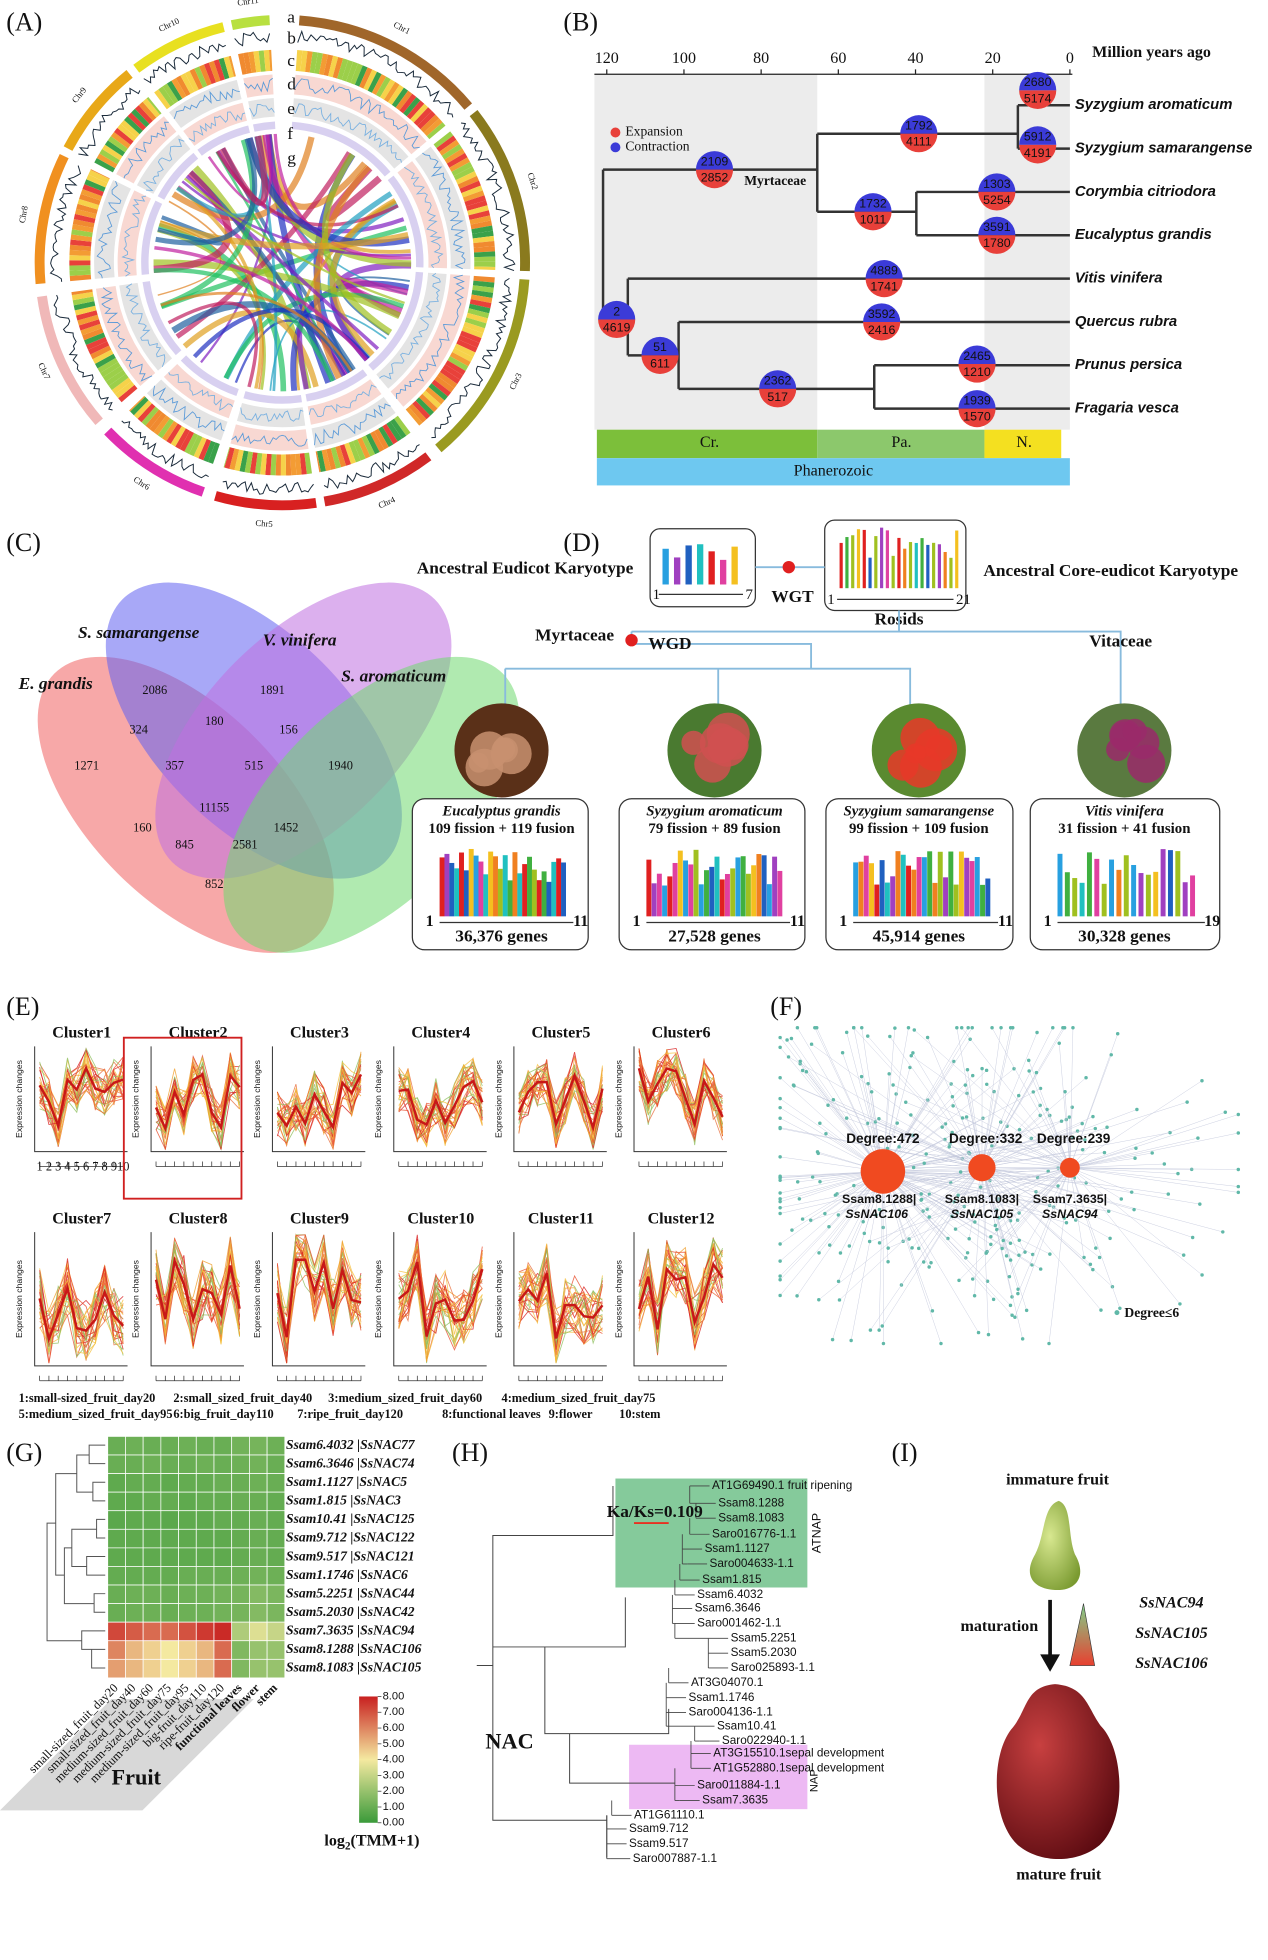 This screenshot has width=1268, height=1960. Describe the element at coordinates (341, 149) in the screenshot. I see `track-f` at that location.